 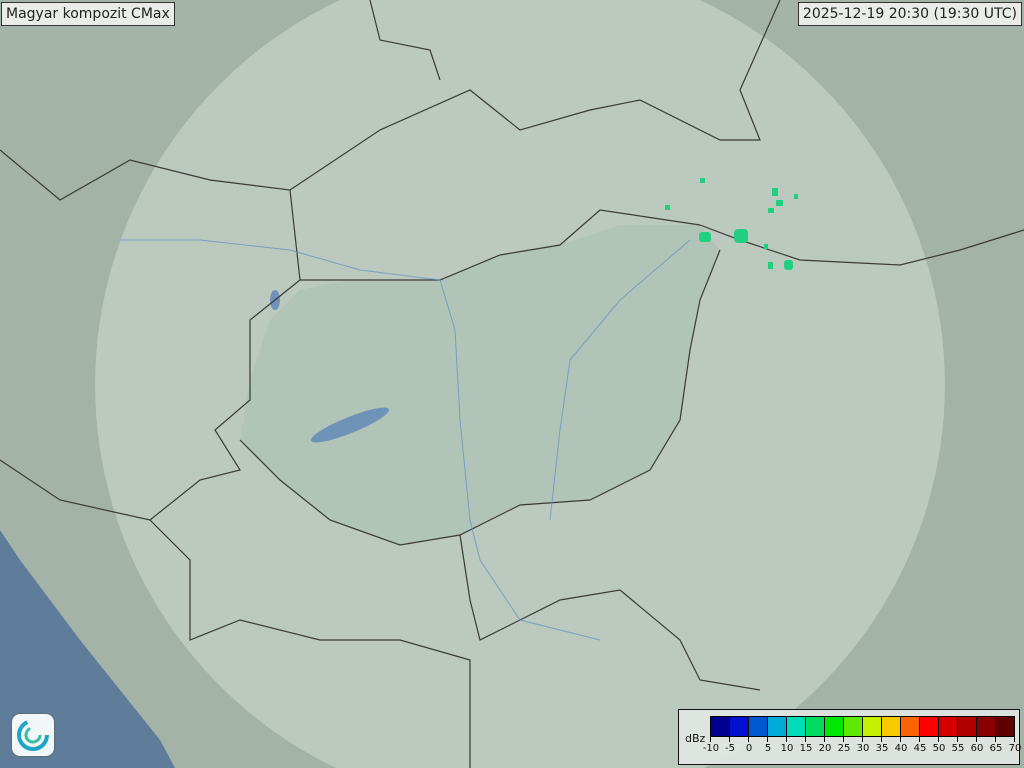 What do you see at coordinates (711, 748) in the screenshot?
I see `legend-tick-label: -10` at bounding box center [711, 748].